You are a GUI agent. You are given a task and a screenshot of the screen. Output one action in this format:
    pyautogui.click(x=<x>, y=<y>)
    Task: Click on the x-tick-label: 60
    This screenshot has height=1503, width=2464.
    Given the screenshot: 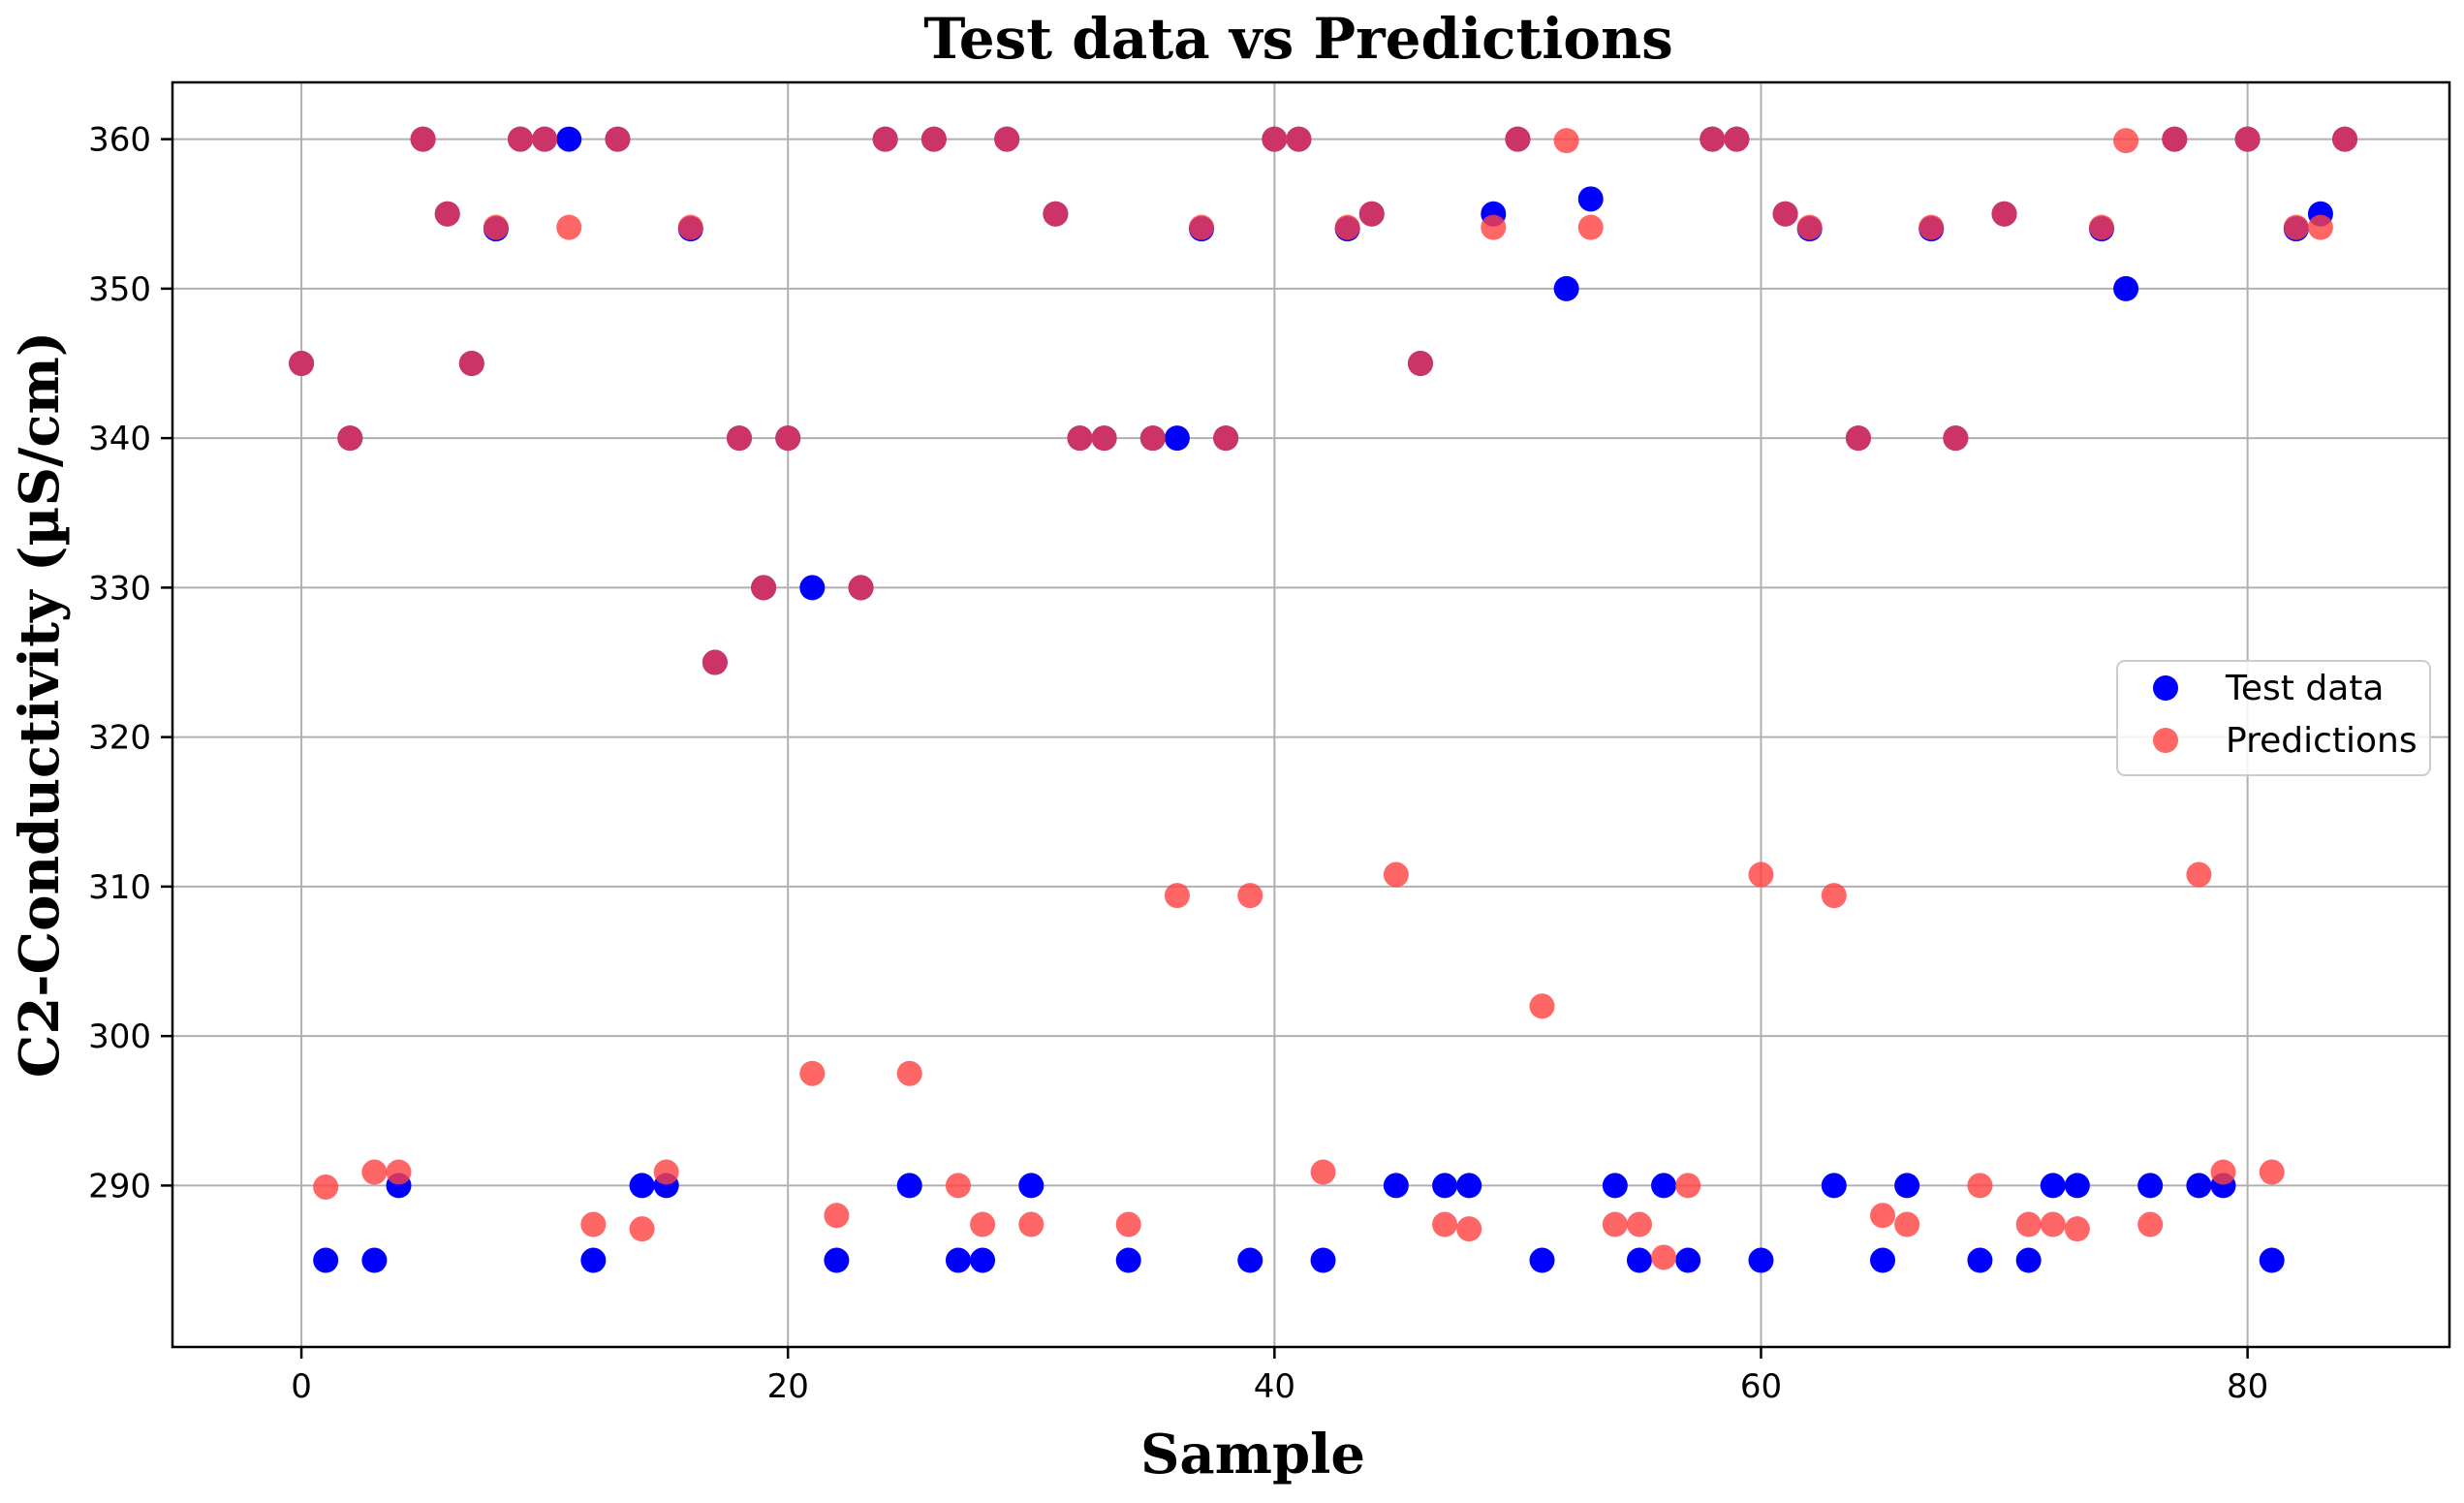 What is the action you would take?
    pyautogui.click(x=1761, y=1386)
    